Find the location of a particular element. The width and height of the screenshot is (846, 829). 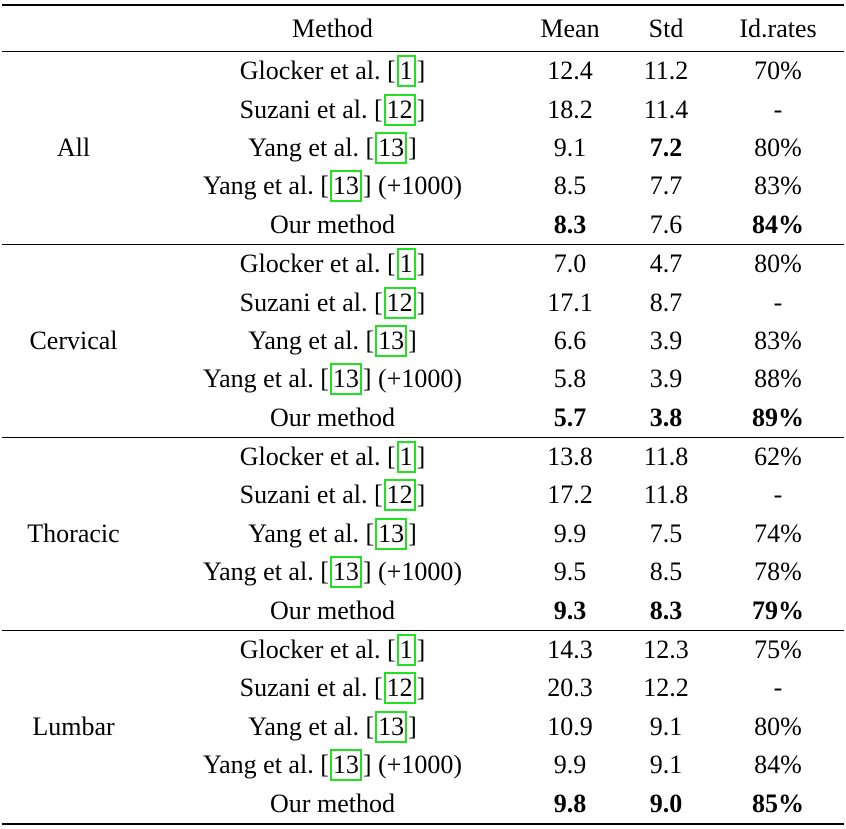

std-value: 11.8 is located at coordinates (666, 495).